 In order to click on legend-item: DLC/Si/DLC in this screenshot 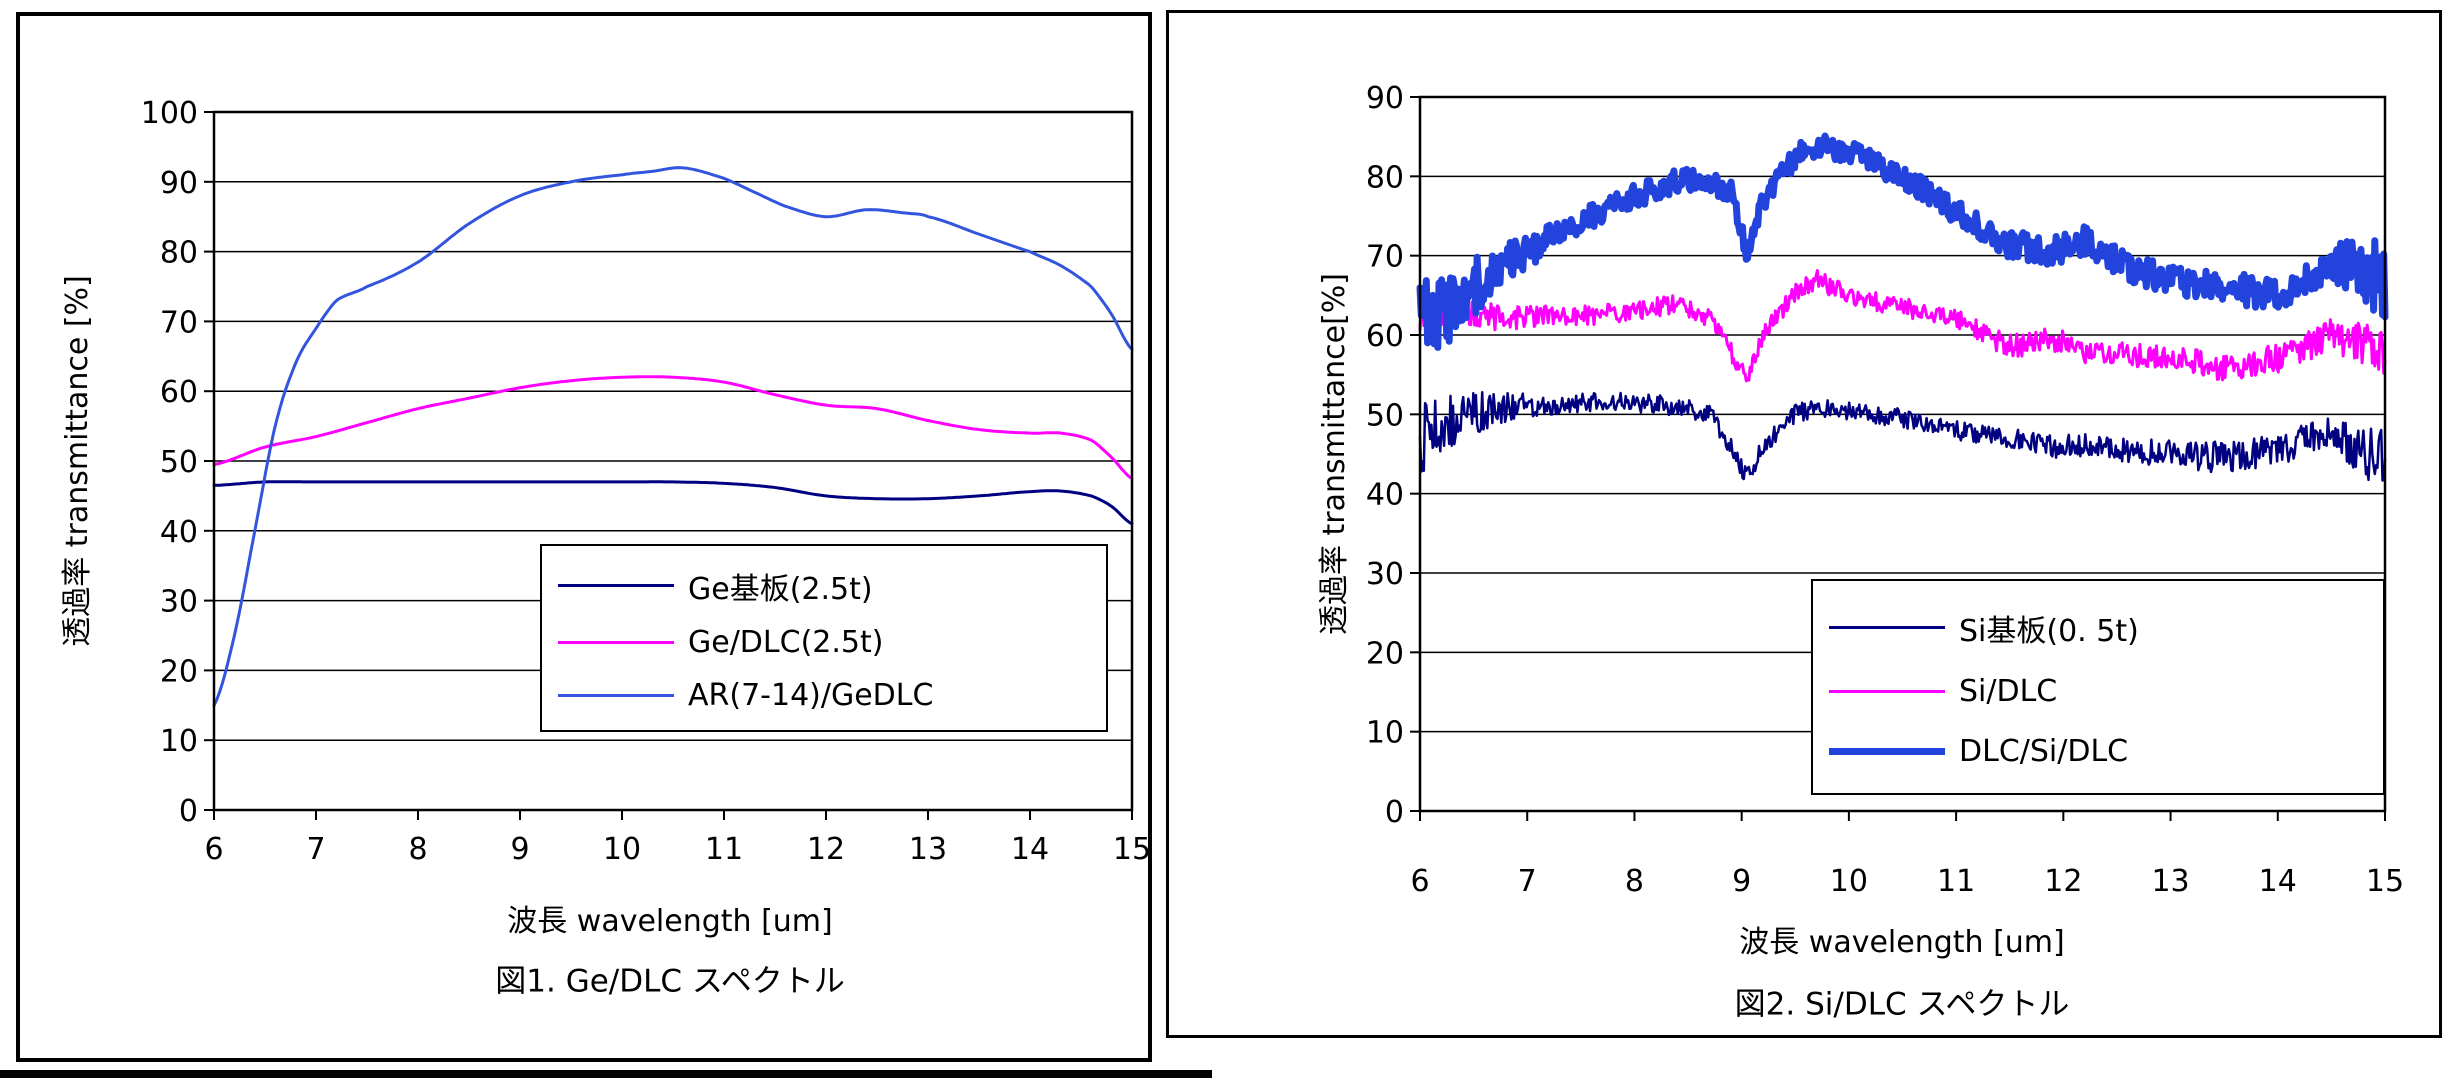, I will do `click(2106, 751)`.